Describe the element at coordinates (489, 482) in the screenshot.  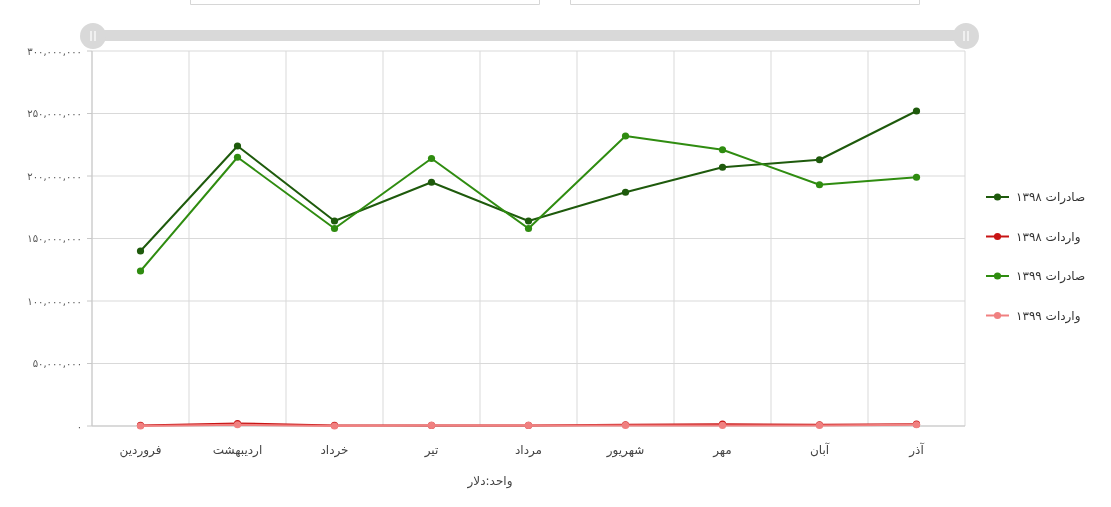
I see `x-axis-title: واحد:دلار` at that location.